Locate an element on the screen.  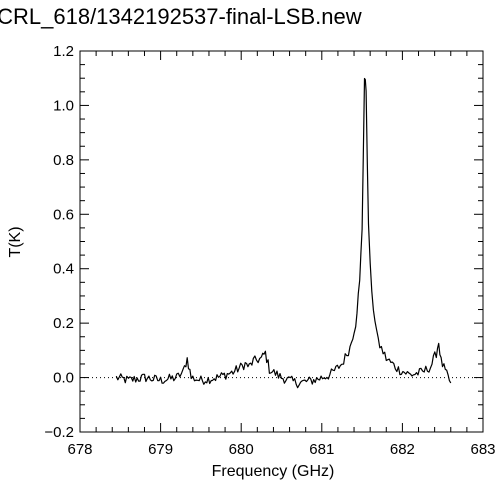
y-tick-label: 0.6 is located at coordinates (63, 214).